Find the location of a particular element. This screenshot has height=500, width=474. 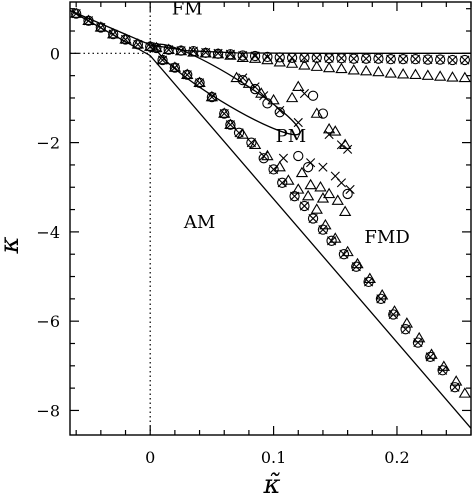

y-tick-label: −4 is located at coordinates (48, 232).